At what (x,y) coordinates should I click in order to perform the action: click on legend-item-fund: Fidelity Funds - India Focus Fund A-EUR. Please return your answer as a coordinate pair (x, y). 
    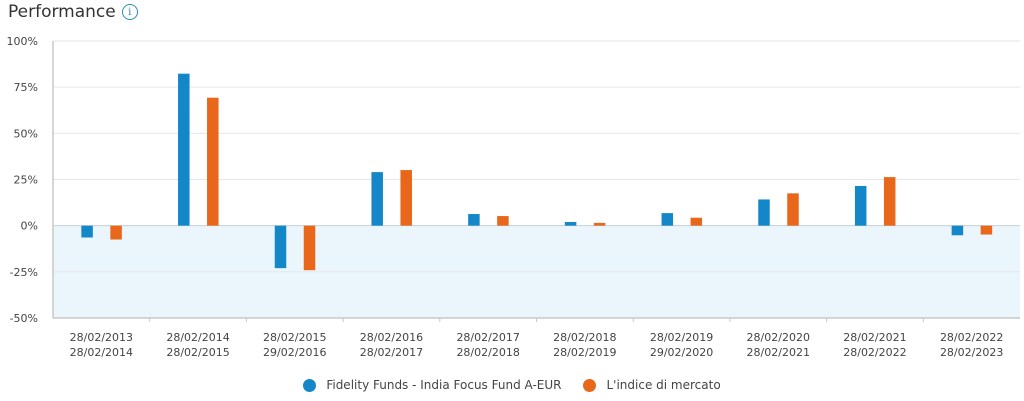
    Looking at the image, I should click on (432, 385).